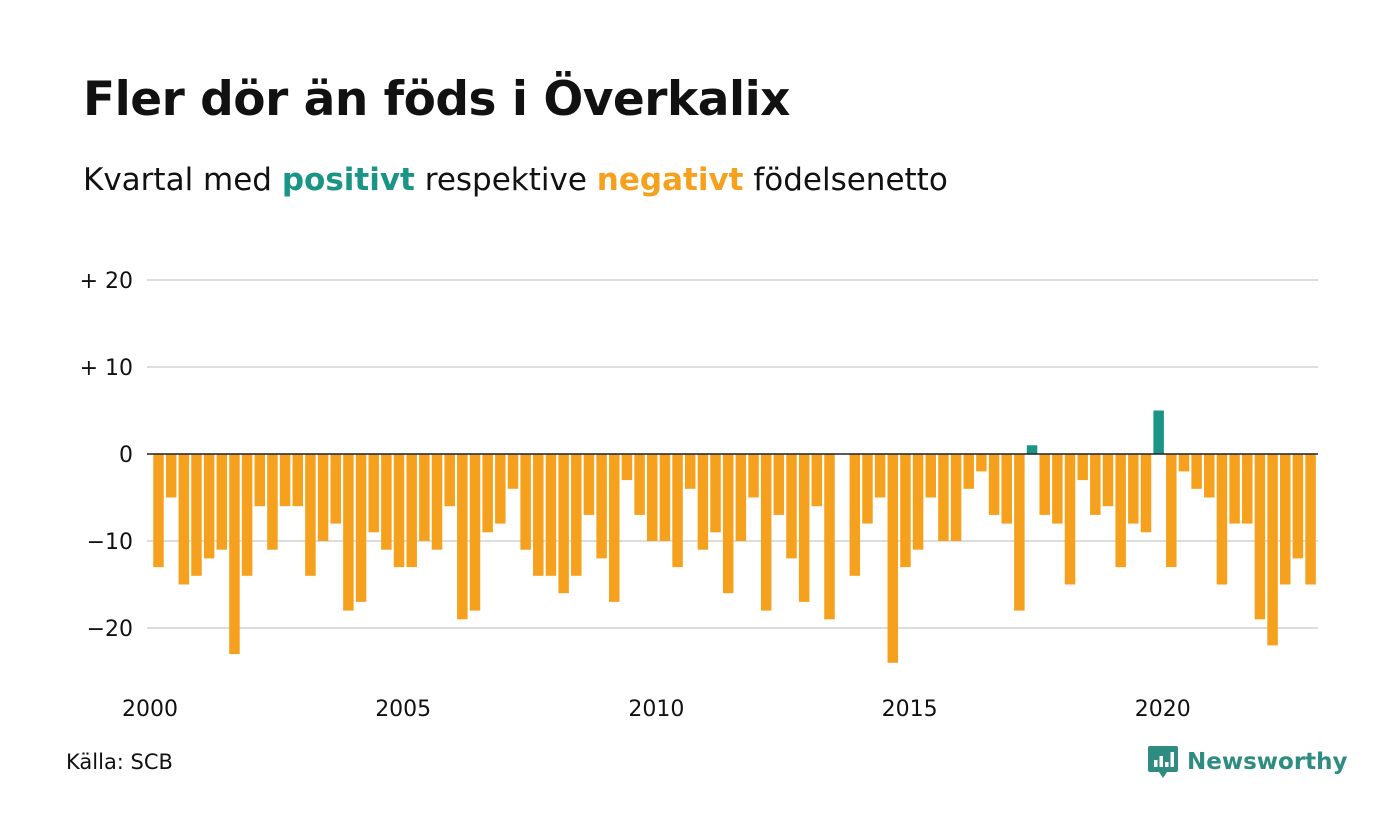 The image size is (1400, 840). Describe the element at coordinates (110, 542) in the screenshot. I see `y-tick-label: −10` at that location.